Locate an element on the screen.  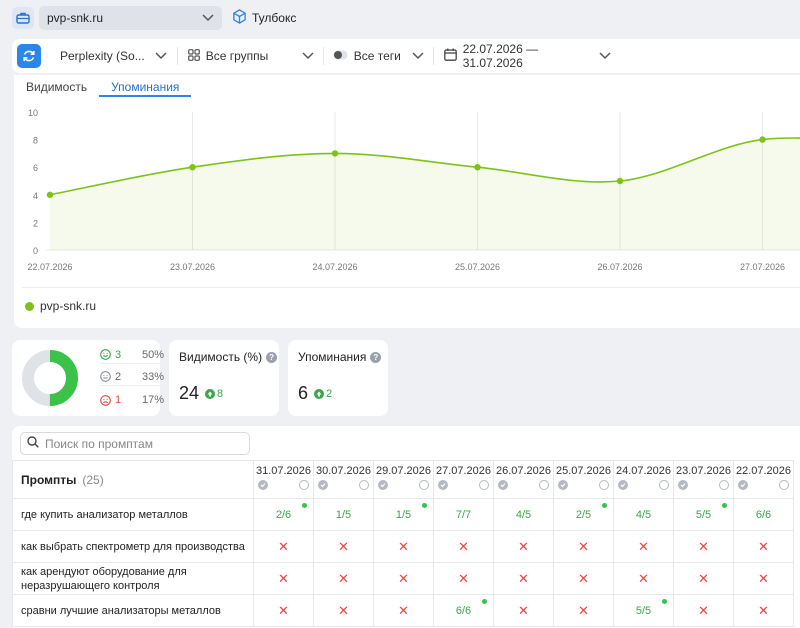
smile-neutral-icon is located at coordinates (105, 376).